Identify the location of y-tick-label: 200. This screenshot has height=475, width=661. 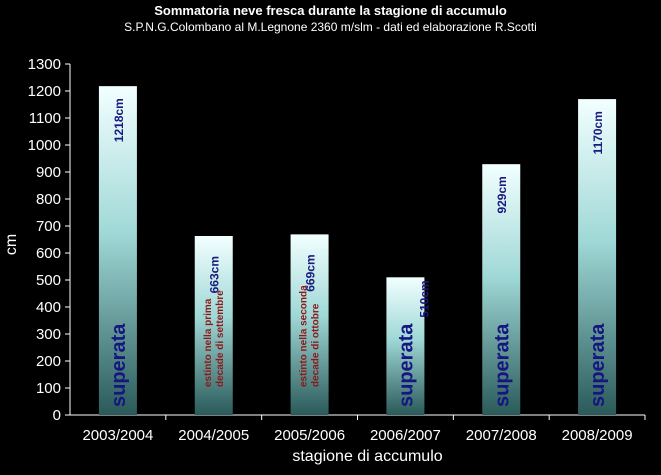
(48, 361).